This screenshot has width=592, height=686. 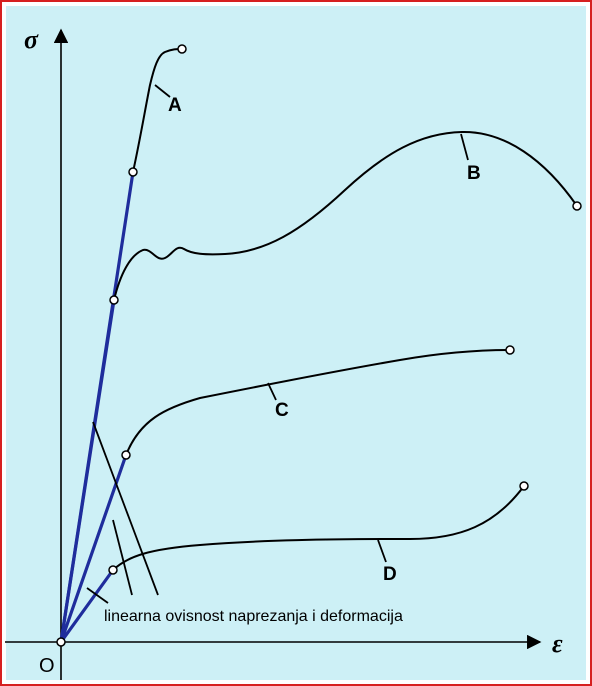 What do you see at coordinates (318, 528) in the screenshot?
I see `curve-d` at bounding box center [318, 528].